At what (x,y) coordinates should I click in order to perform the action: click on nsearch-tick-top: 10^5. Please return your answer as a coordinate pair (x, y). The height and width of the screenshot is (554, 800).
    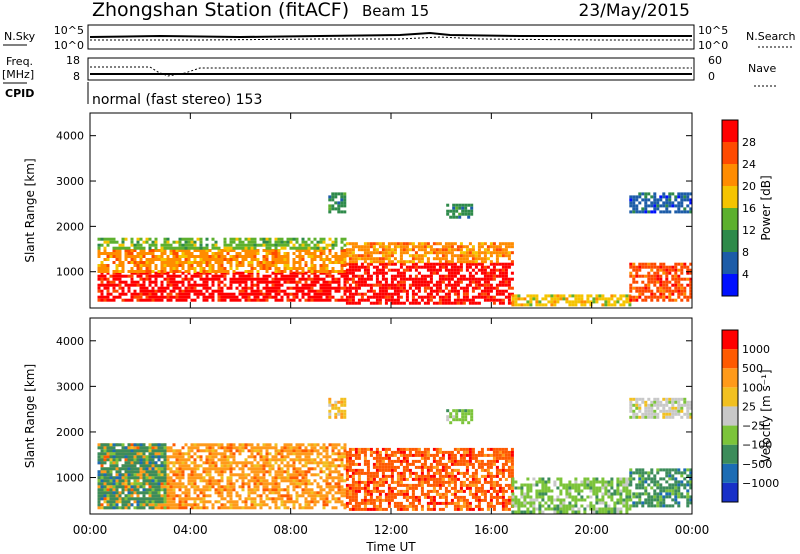
    Looking at the image, I should click on (713, 30).